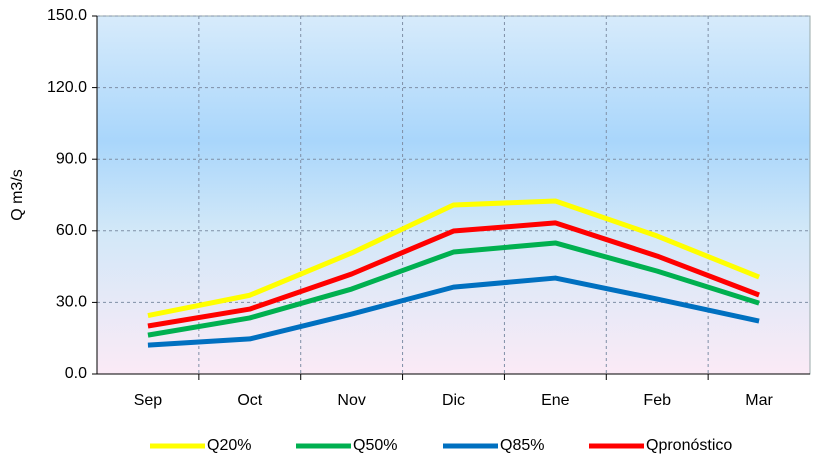  I want to click on legend-label: Q50%, so click(375, 445).